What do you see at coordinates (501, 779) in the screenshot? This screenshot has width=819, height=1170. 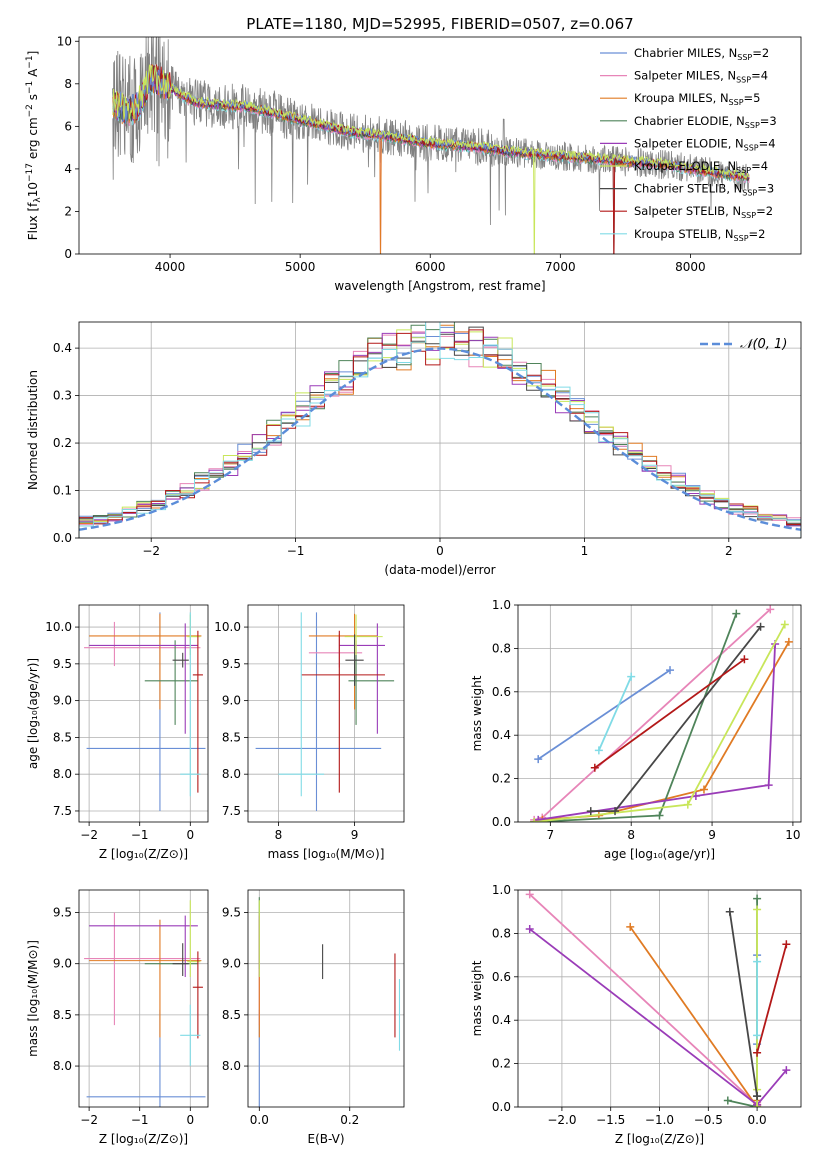 I see `y-tick-label: 0.2` at bounding box center [501, 779].